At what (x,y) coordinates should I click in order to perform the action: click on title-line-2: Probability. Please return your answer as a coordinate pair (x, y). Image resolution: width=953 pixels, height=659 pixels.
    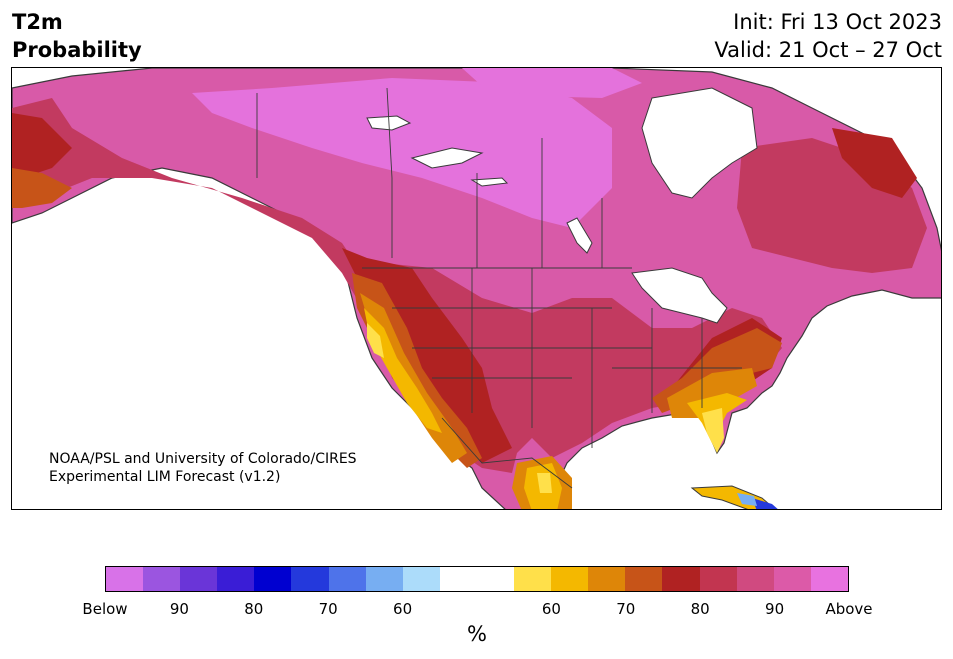
    Looking at the image, I should click on (77, 50).